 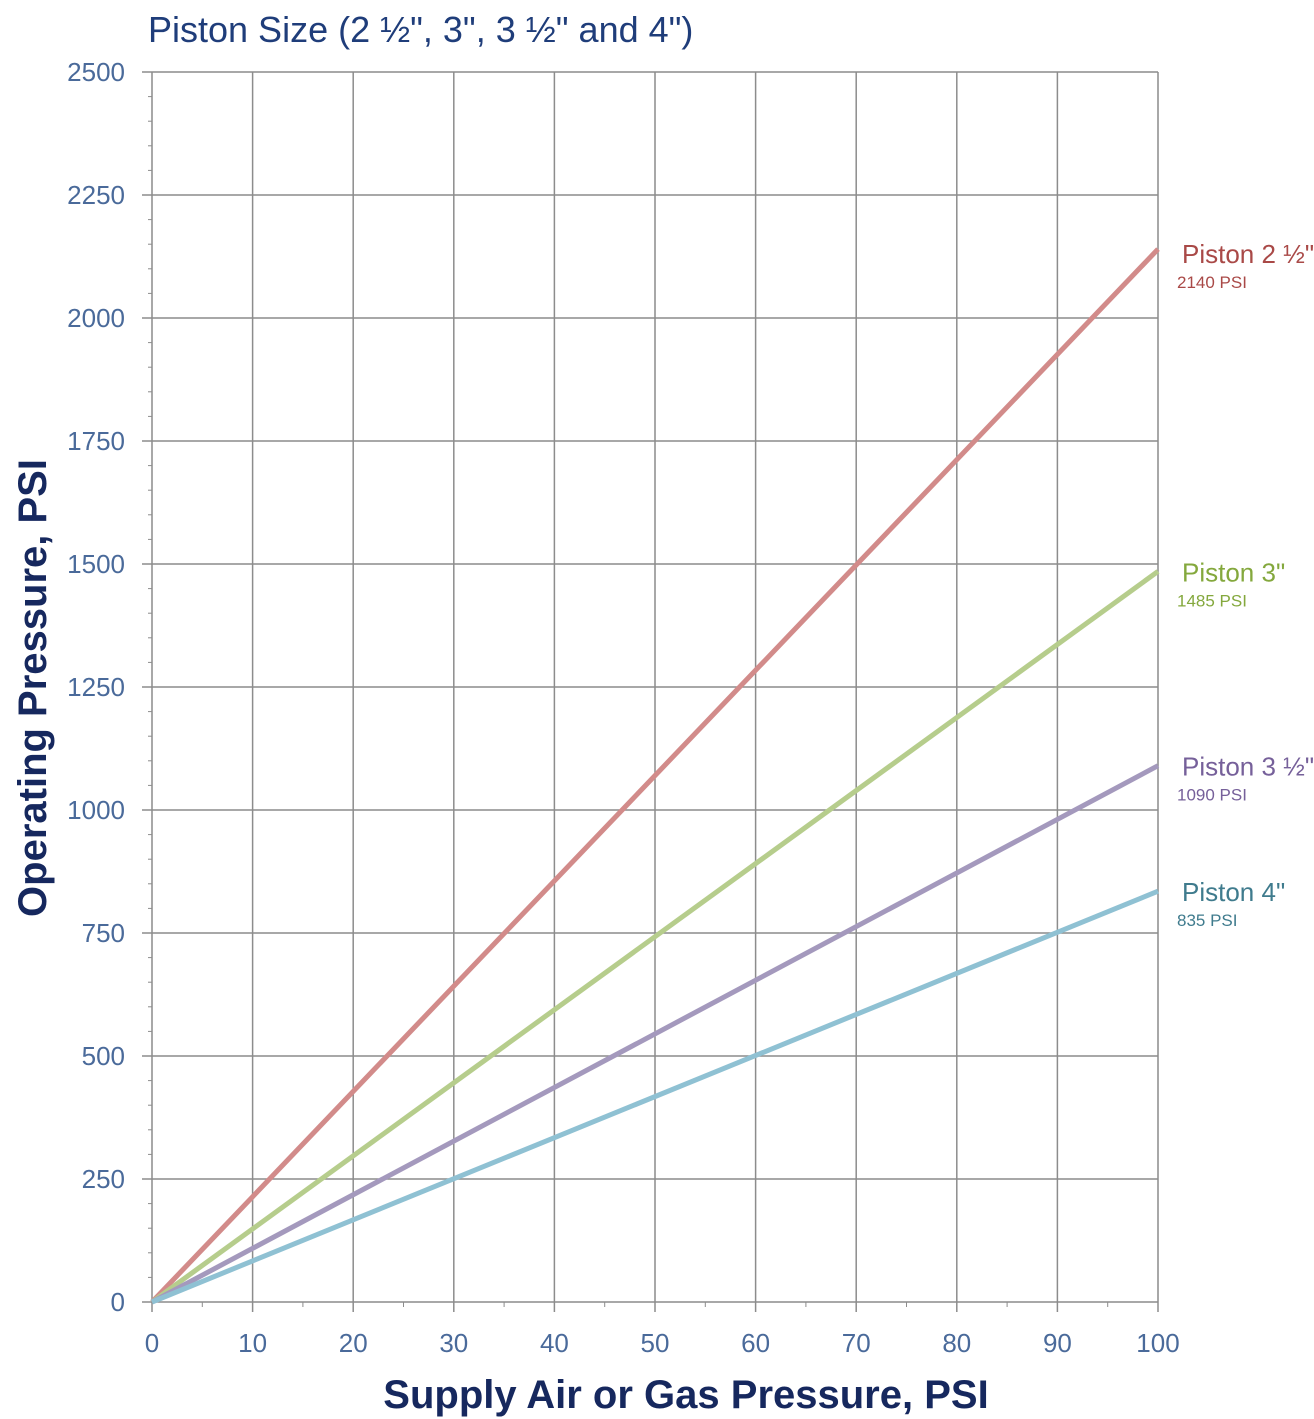 I want to click on y-tick-label-4: 1000, so click(x=96, y=810).